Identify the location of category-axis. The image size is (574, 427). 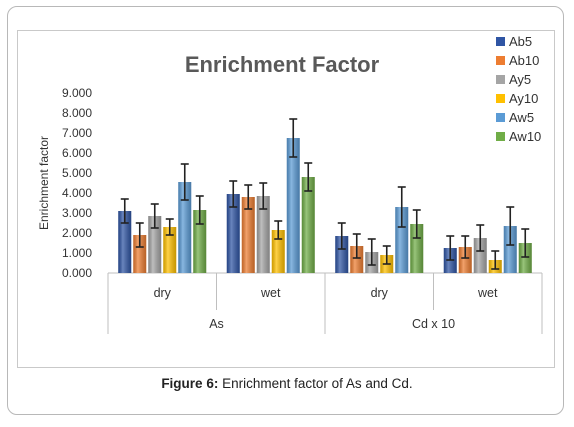
(325, 303).